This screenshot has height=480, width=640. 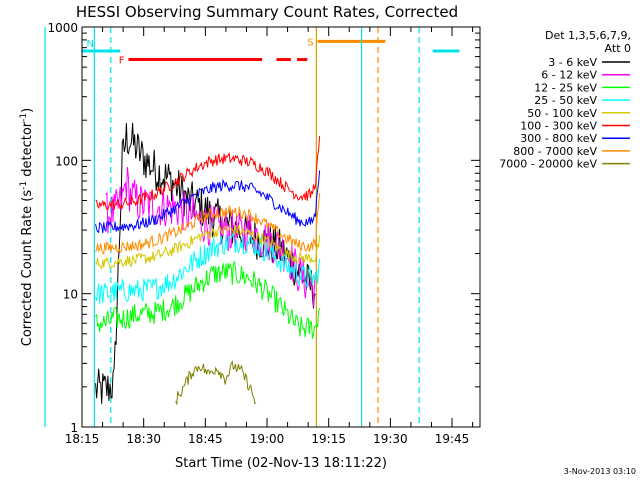 I want to click on observing-flags: N F S, so click(x=271, y=52).